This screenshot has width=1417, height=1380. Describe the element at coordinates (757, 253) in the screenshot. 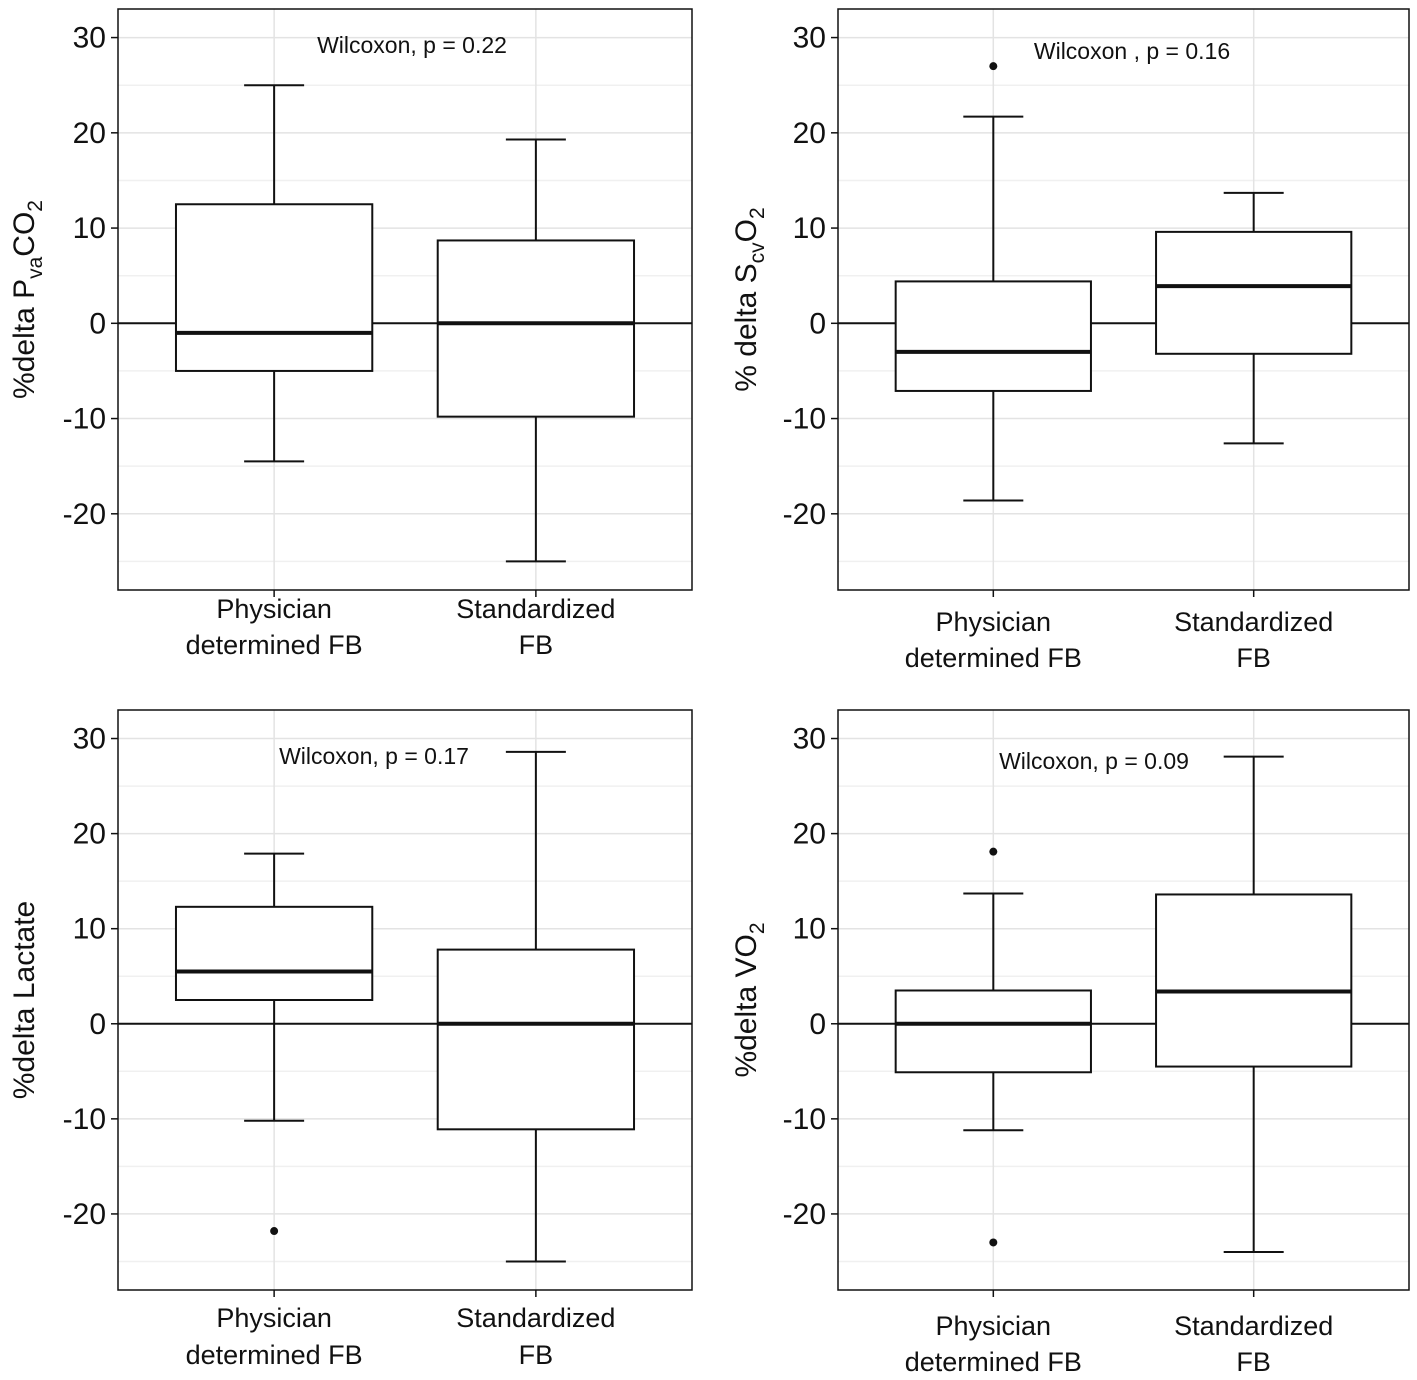

I see `y-axis-label-subscript: cv` at that location.